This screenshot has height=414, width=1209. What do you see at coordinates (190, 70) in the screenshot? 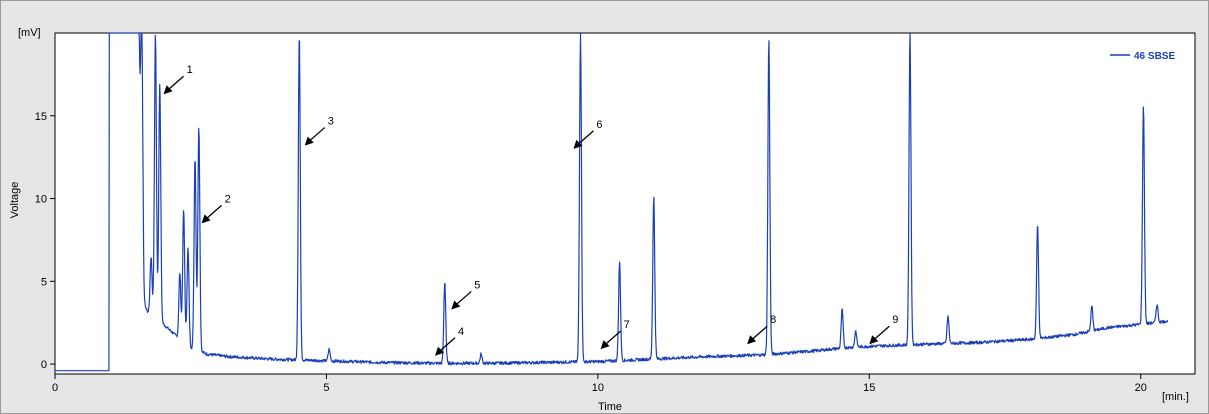
I see `annotation-label: 1` at bounding box center [190, 70].